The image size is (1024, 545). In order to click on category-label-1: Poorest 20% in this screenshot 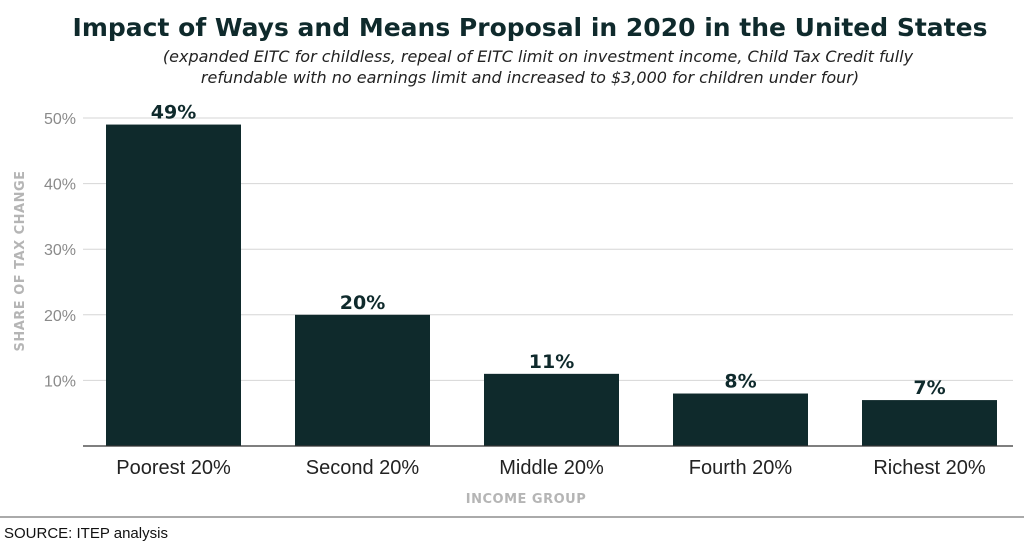, I will do `click(173, 468)`.